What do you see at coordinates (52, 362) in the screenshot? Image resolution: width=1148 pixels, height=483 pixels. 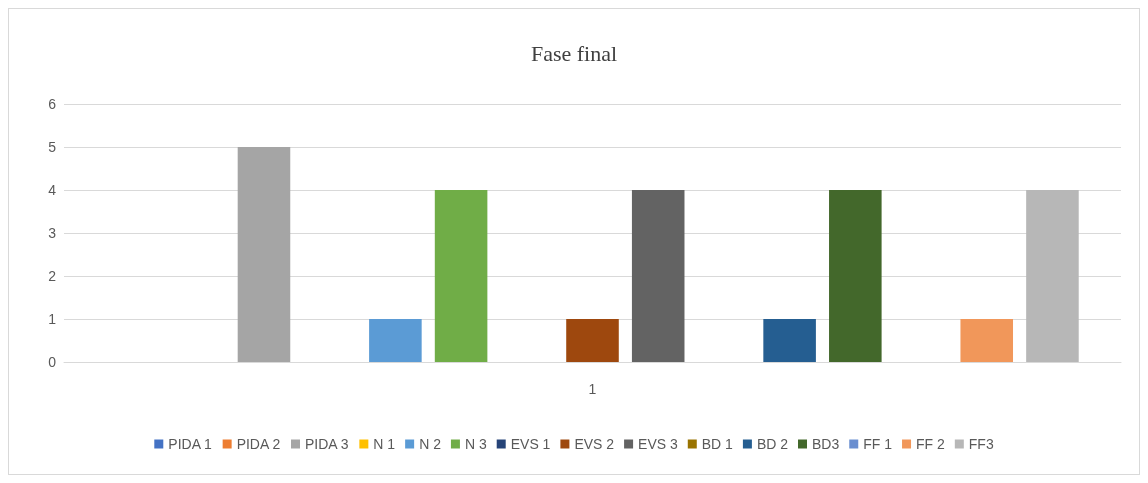 I see `y-tick-label: 0` at bounding box center [52, 362].